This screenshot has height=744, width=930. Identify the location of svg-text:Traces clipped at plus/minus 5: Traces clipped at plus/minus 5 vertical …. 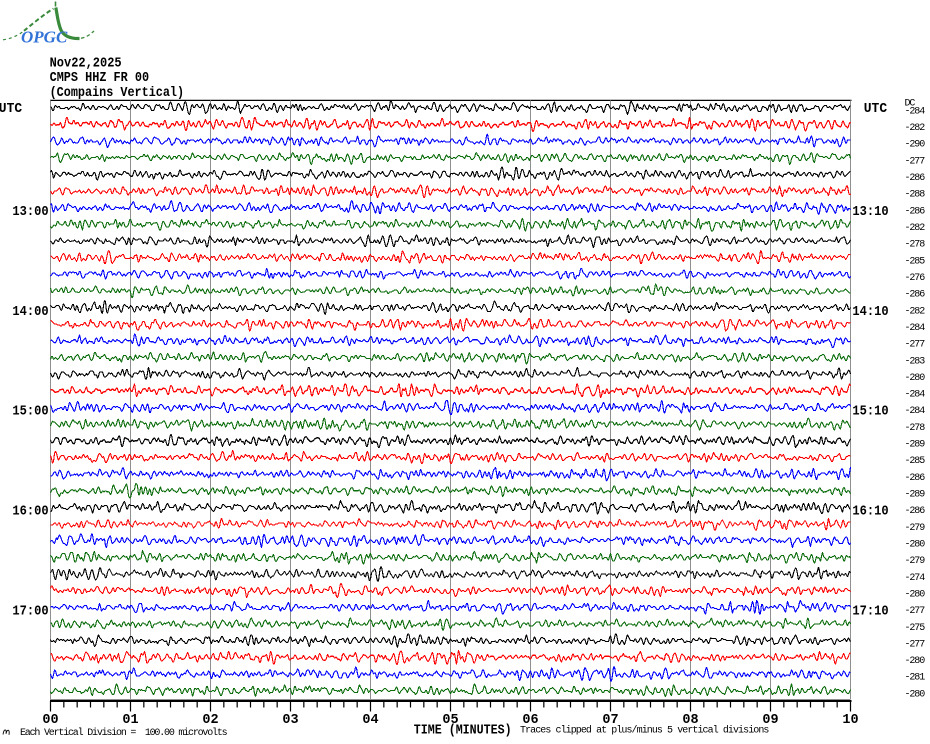
(644, 730).